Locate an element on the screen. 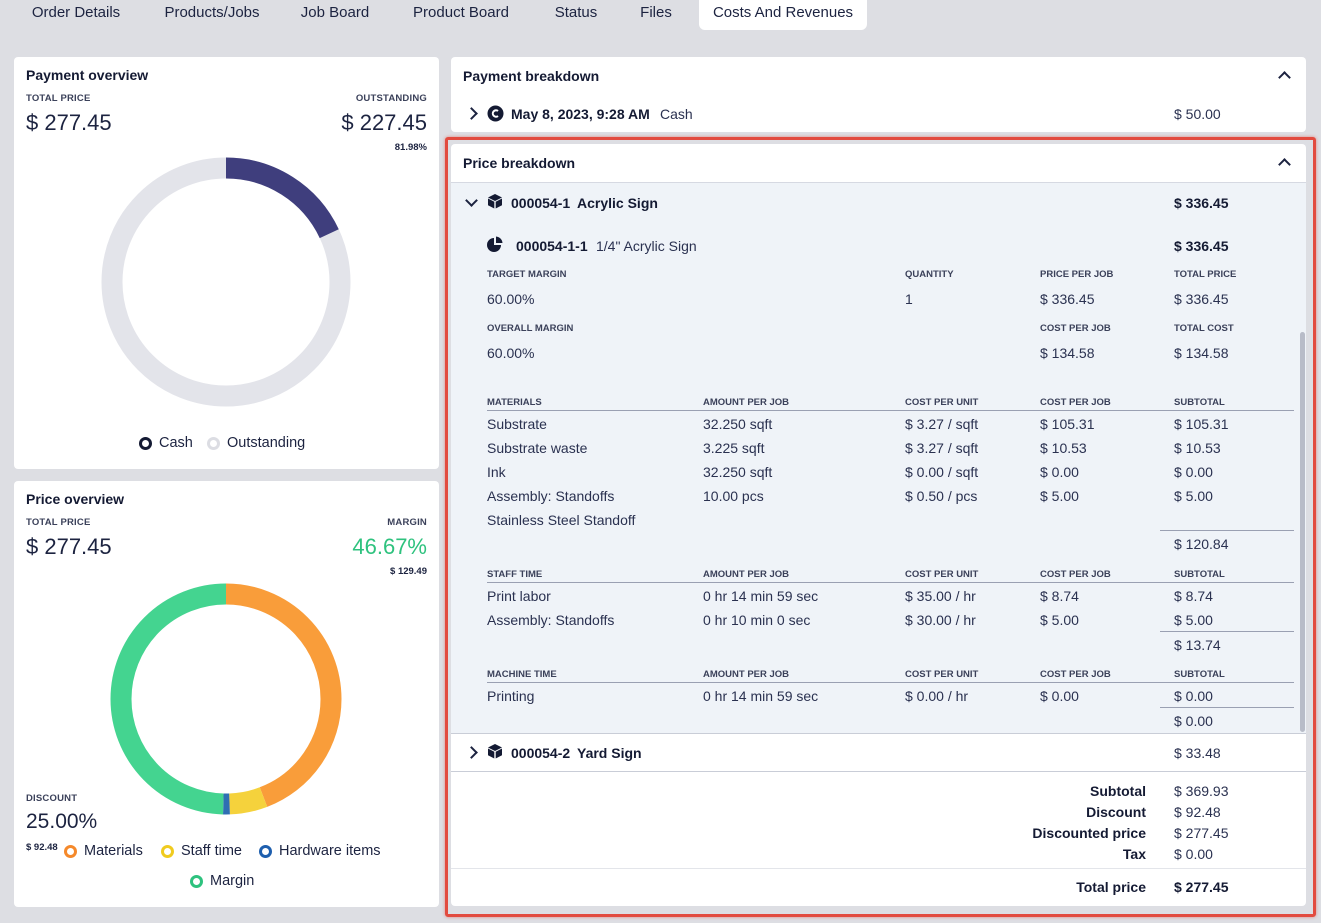  target-margin-value: 60.00% is located at coordinates (511, 299).